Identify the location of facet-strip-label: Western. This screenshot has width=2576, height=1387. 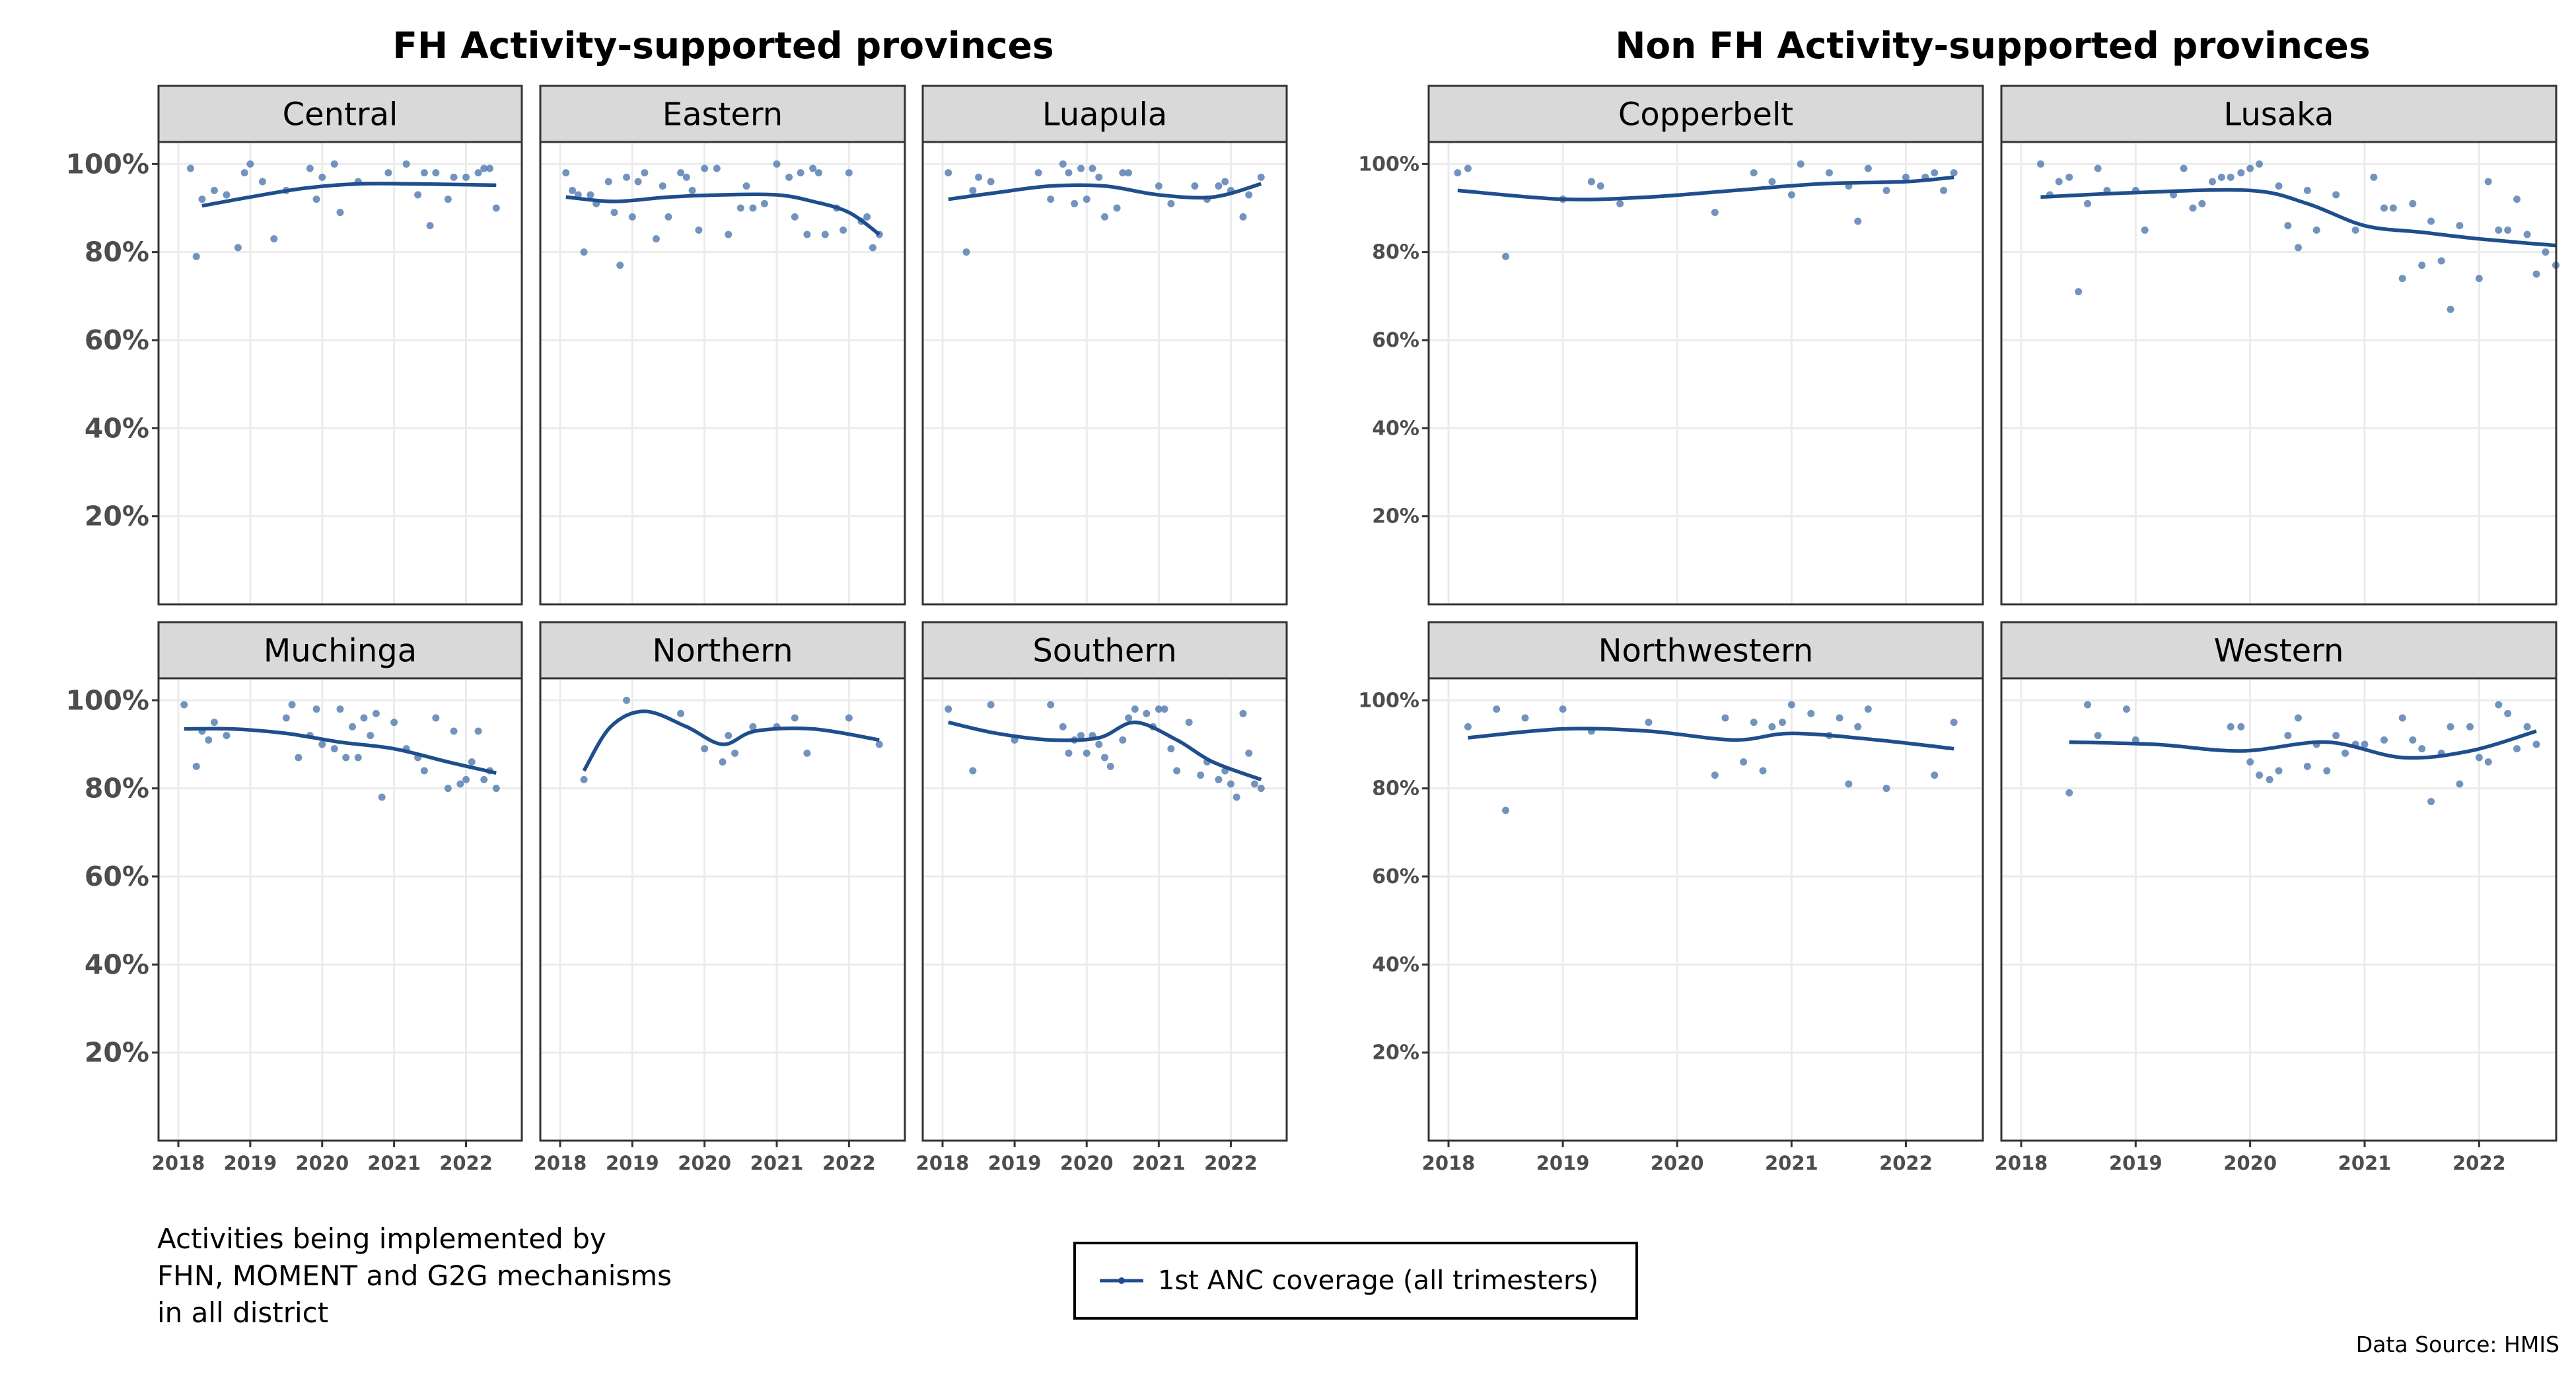
(2279, 651).